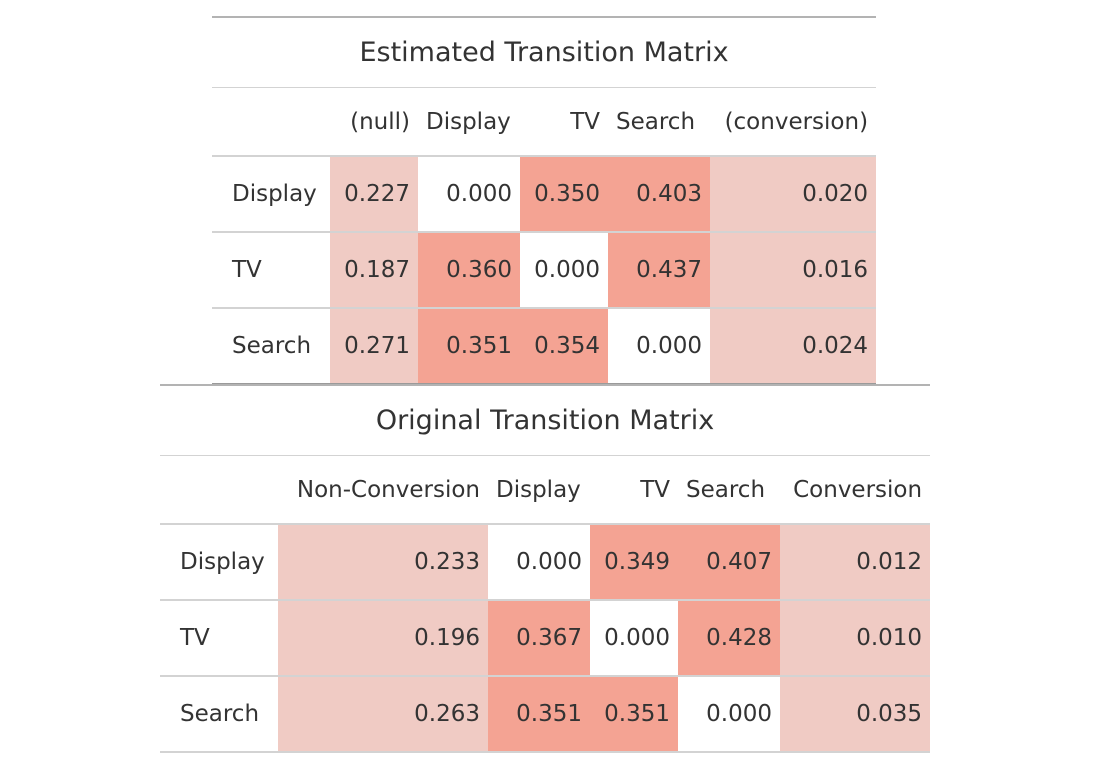 The height and width of the screenshot is (758, 1096). Describe the element at coordinates (855, 490) in the screenshot. I see `column-header: Conversion` at that location.